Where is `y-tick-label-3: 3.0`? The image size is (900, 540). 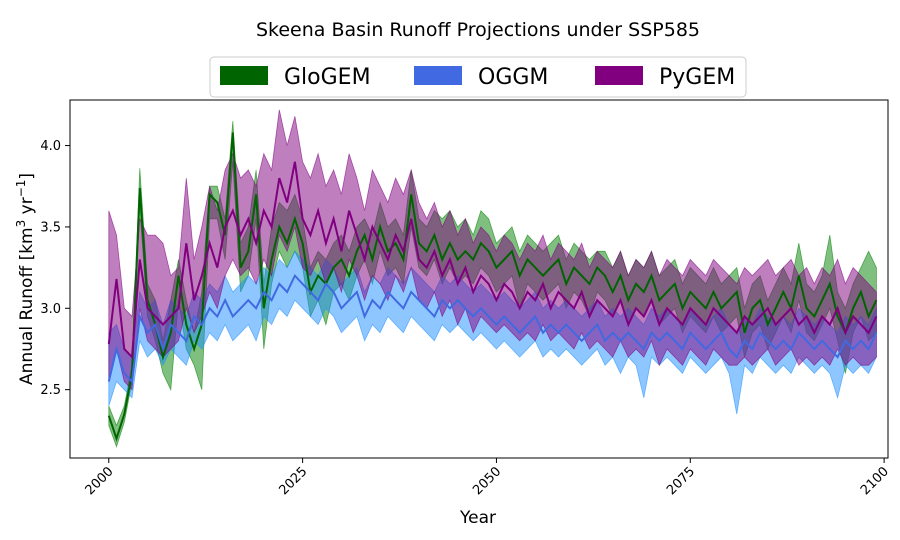
y-tick-label-3: 3.0 is located at coordinates (50, 309).